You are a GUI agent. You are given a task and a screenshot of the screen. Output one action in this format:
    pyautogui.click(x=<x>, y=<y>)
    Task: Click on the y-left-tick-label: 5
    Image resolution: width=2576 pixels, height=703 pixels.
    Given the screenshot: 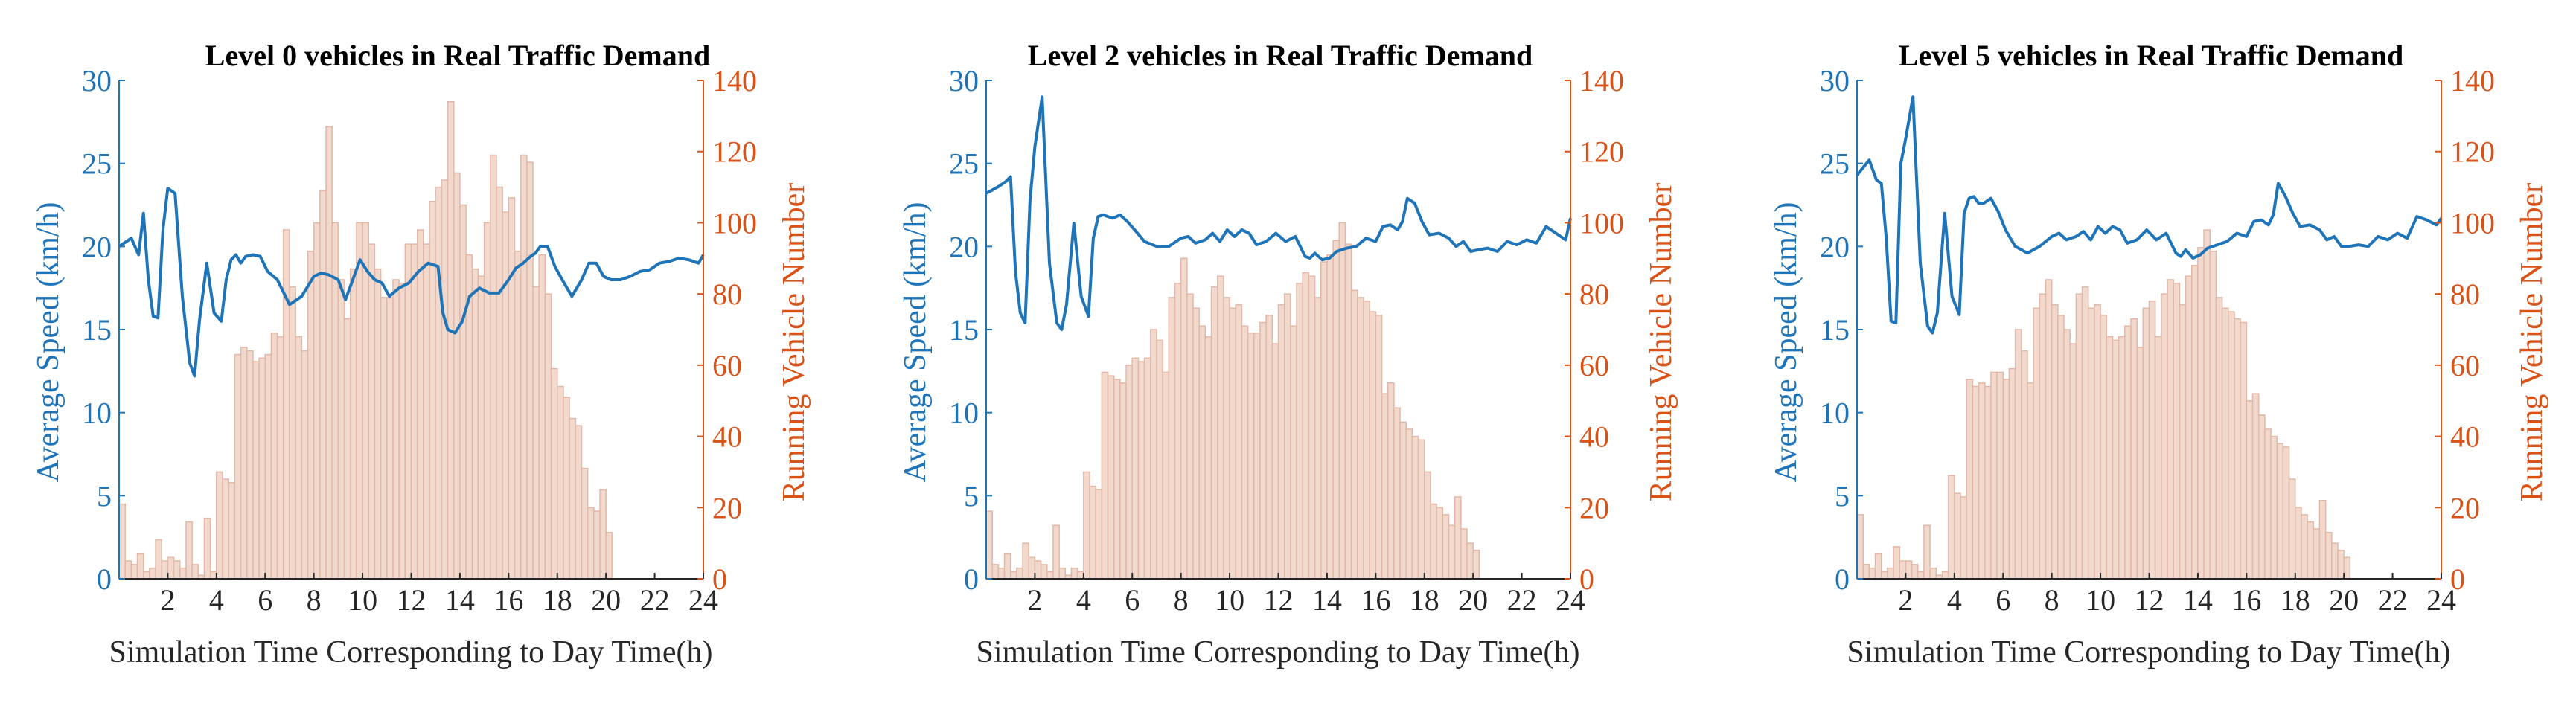 What is the action you would take?
    pyautogui.click(x=105, y=496)
    